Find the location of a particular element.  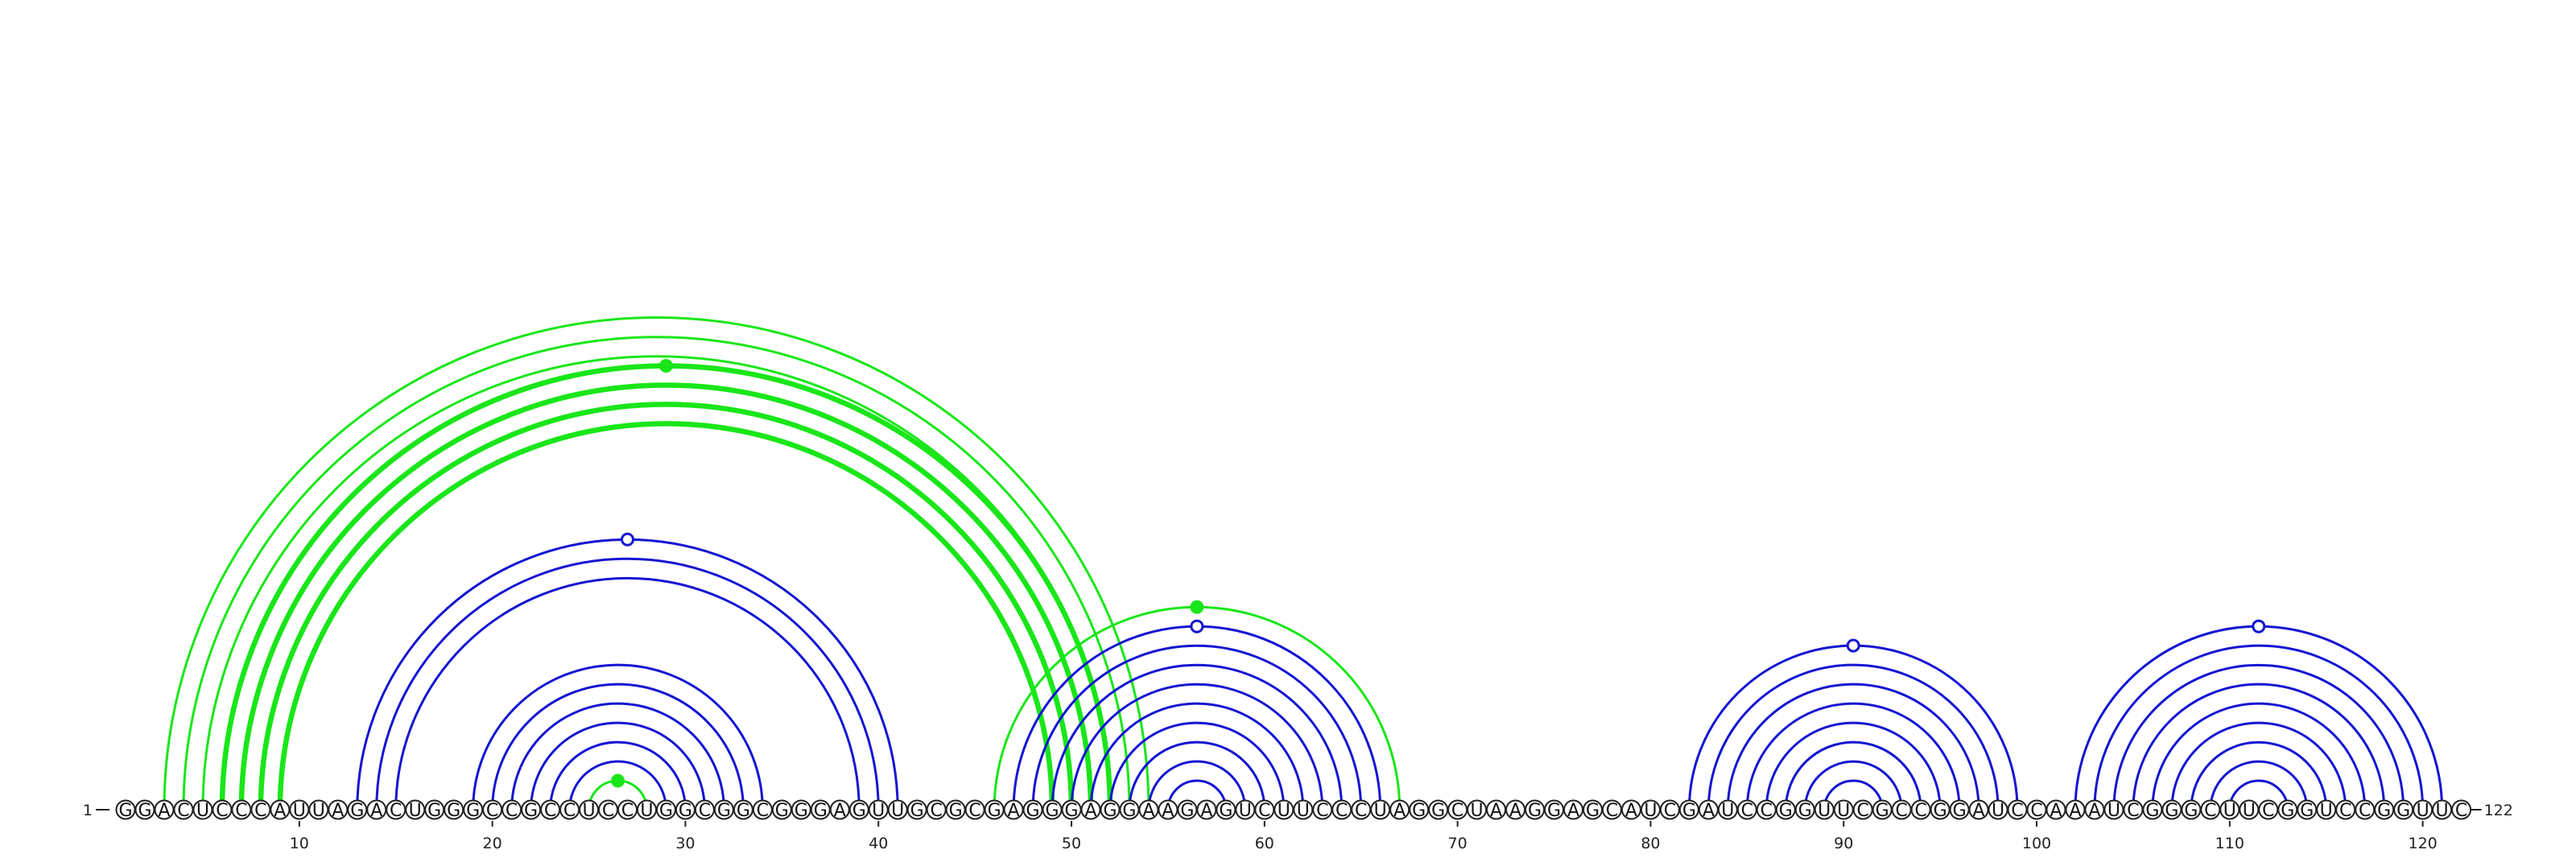

nucleotide-40: U is located at coordinates (878, 810).